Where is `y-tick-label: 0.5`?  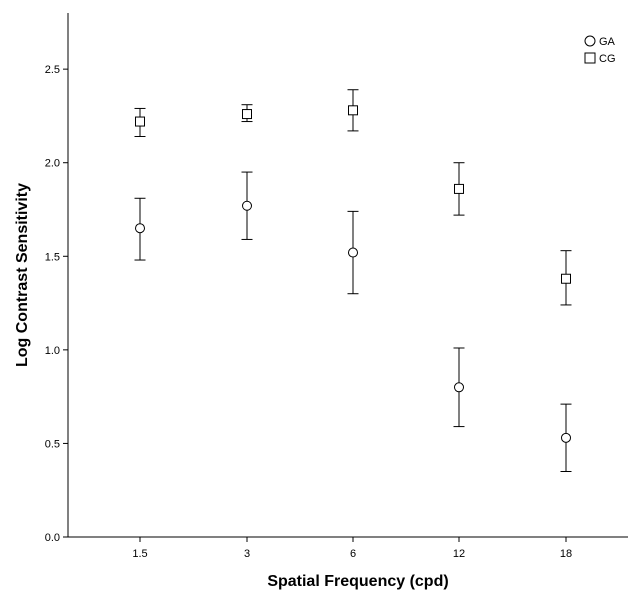 y-tick-label: 0.5 is located at coordinates (52, 444).